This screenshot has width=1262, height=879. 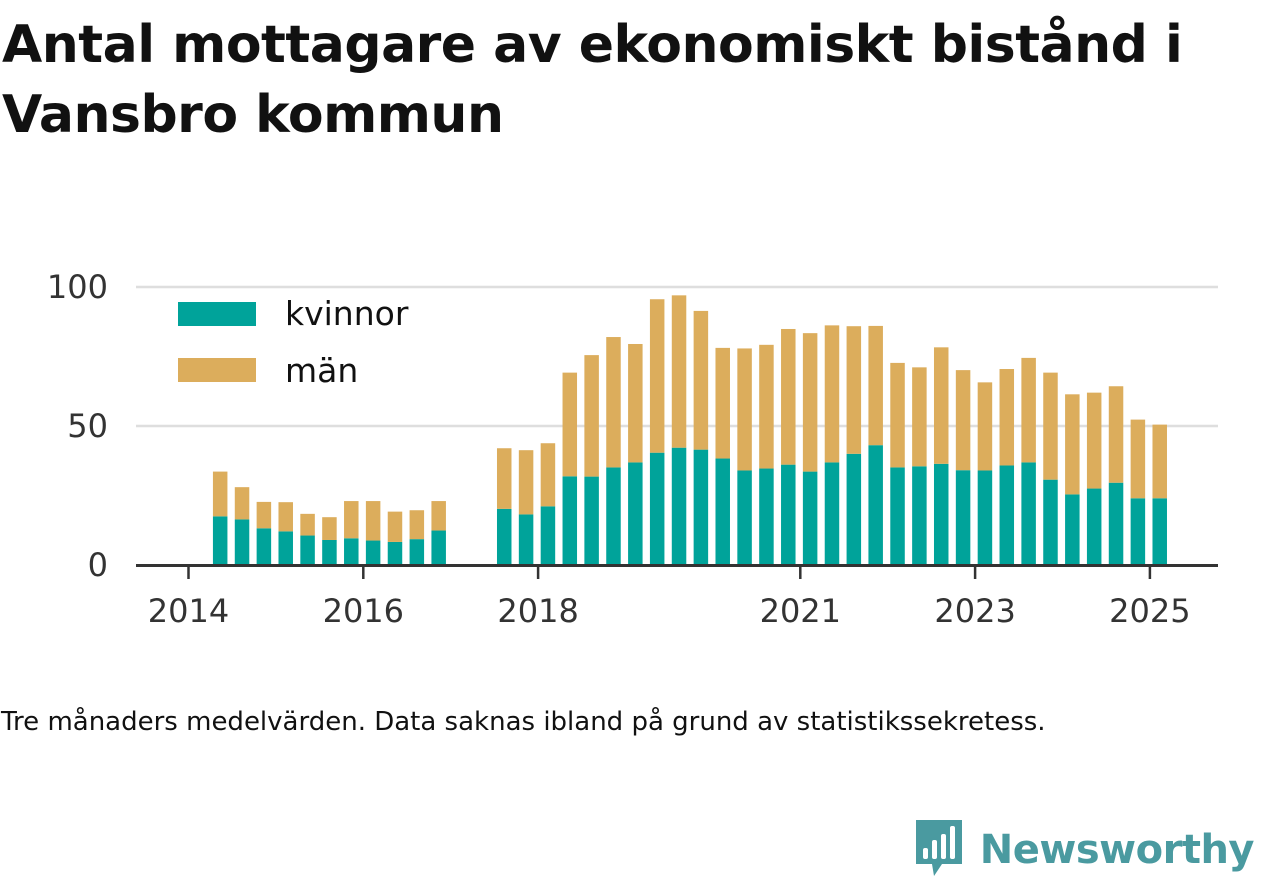 What do you see at coordinates (321, 370) in the screenshot?
I see `legend-label-man: män` at bounding box center [321, 370].